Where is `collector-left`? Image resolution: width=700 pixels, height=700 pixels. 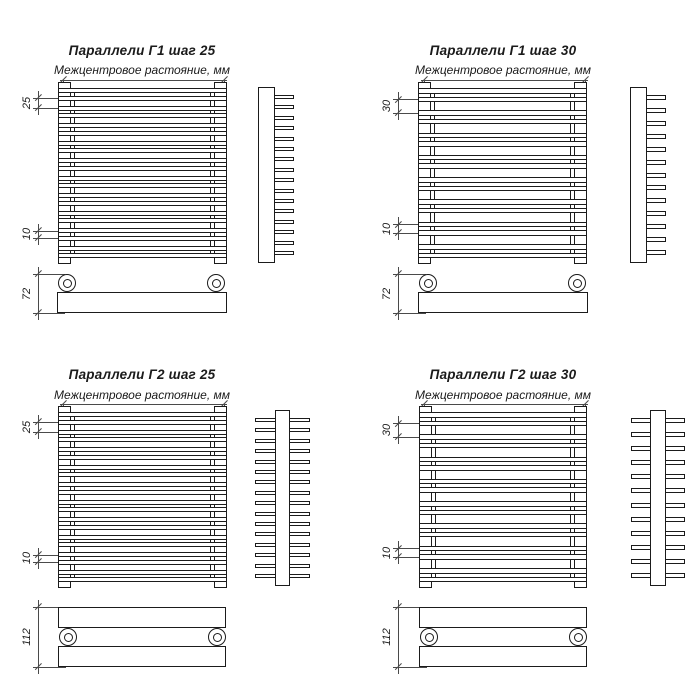
collector-left is located at coordinates (64, 173).